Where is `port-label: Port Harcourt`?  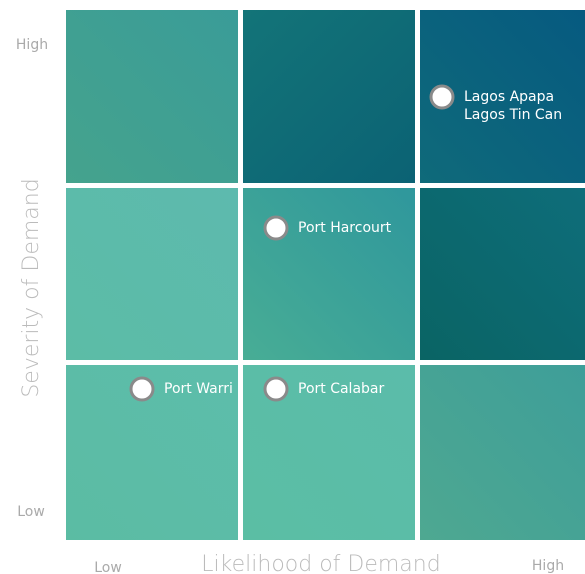 port-label: Port Harcourt is located at coordinates (345, 228).